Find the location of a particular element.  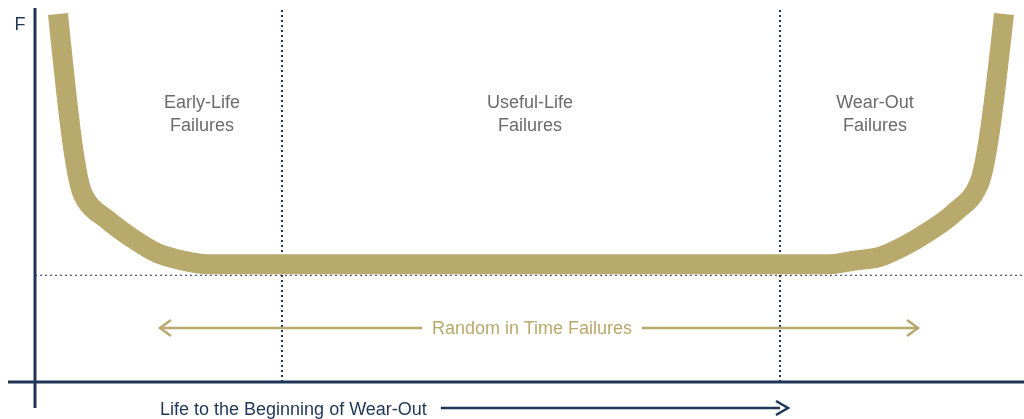

y-axis-title: F is located at coordinates (20, 24).